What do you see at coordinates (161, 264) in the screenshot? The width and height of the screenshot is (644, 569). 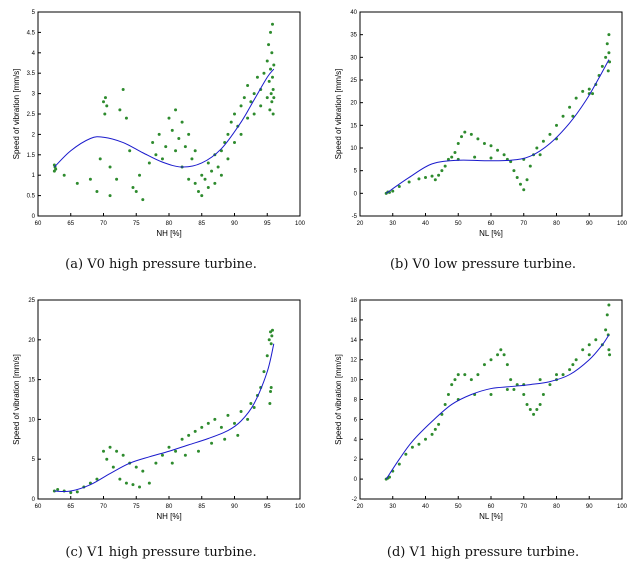 I see `caption-a: (a) V0 high pressure turbine.` at bounding box center [161, 264].